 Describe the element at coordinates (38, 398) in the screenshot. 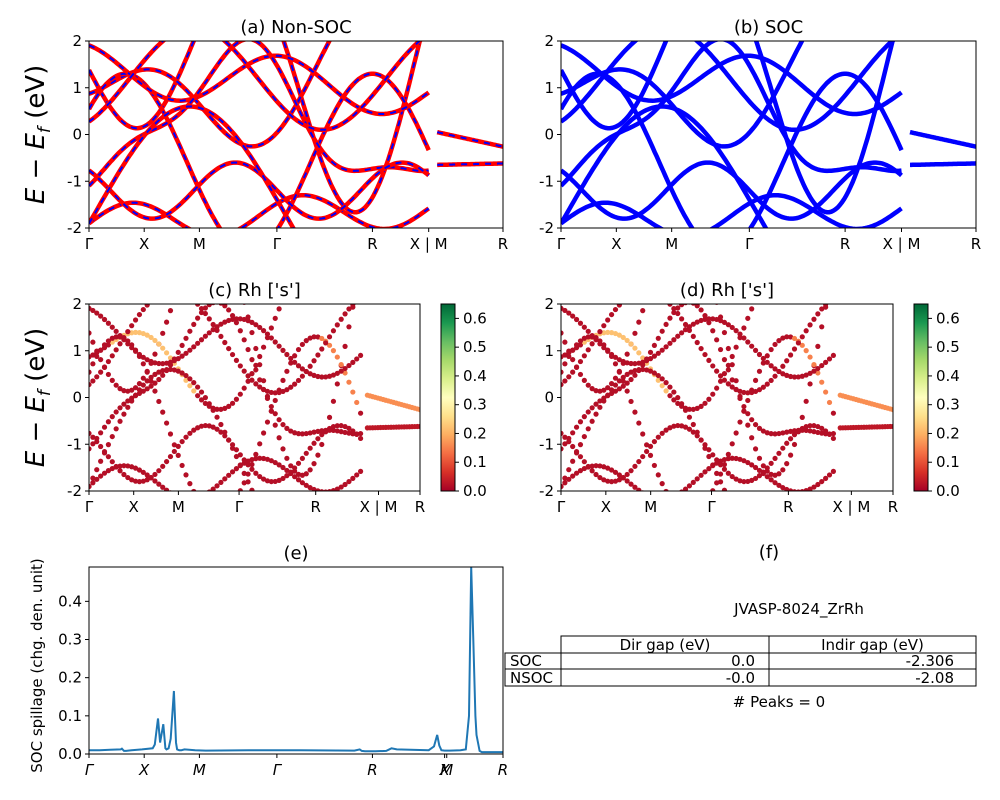

I see `band-ylabel: E − Ef (eV)` at that location.